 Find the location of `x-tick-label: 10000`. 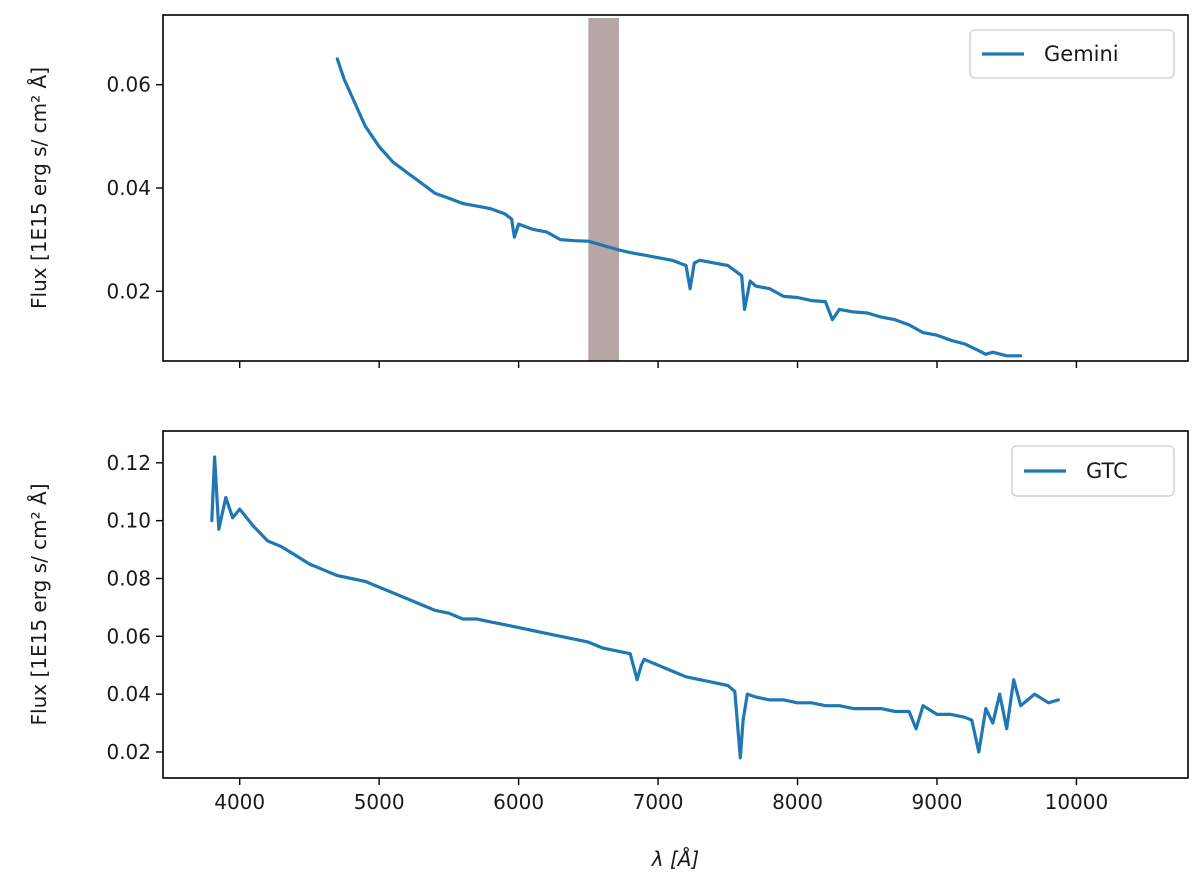

x-tick-label: 10000 is located at coordinates (1077, 802).